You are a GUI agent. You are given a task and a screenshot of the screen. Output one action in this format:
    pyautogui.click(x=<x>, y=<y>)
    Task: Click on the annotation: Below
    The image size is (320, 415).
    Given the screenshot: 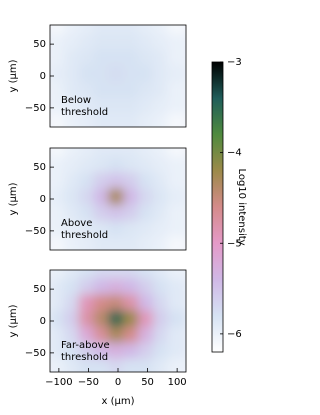 What is the action you would take?
    pyautogui.click(x=76, y=100)
    